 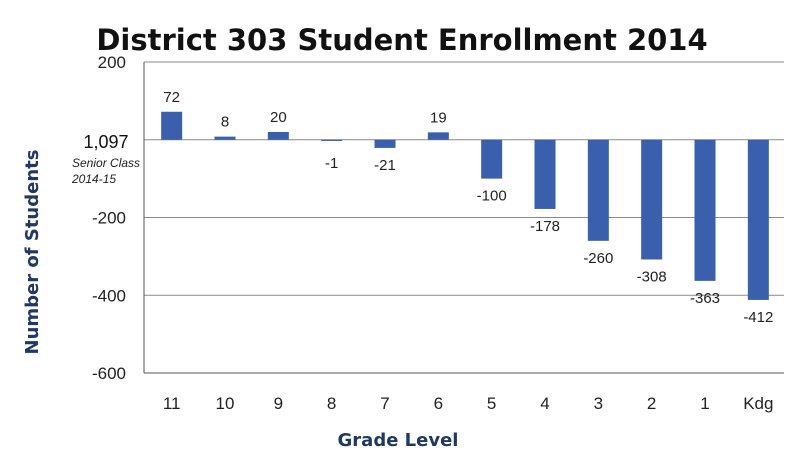 I want to click on data-label: -100, so click(x=492, y=196).